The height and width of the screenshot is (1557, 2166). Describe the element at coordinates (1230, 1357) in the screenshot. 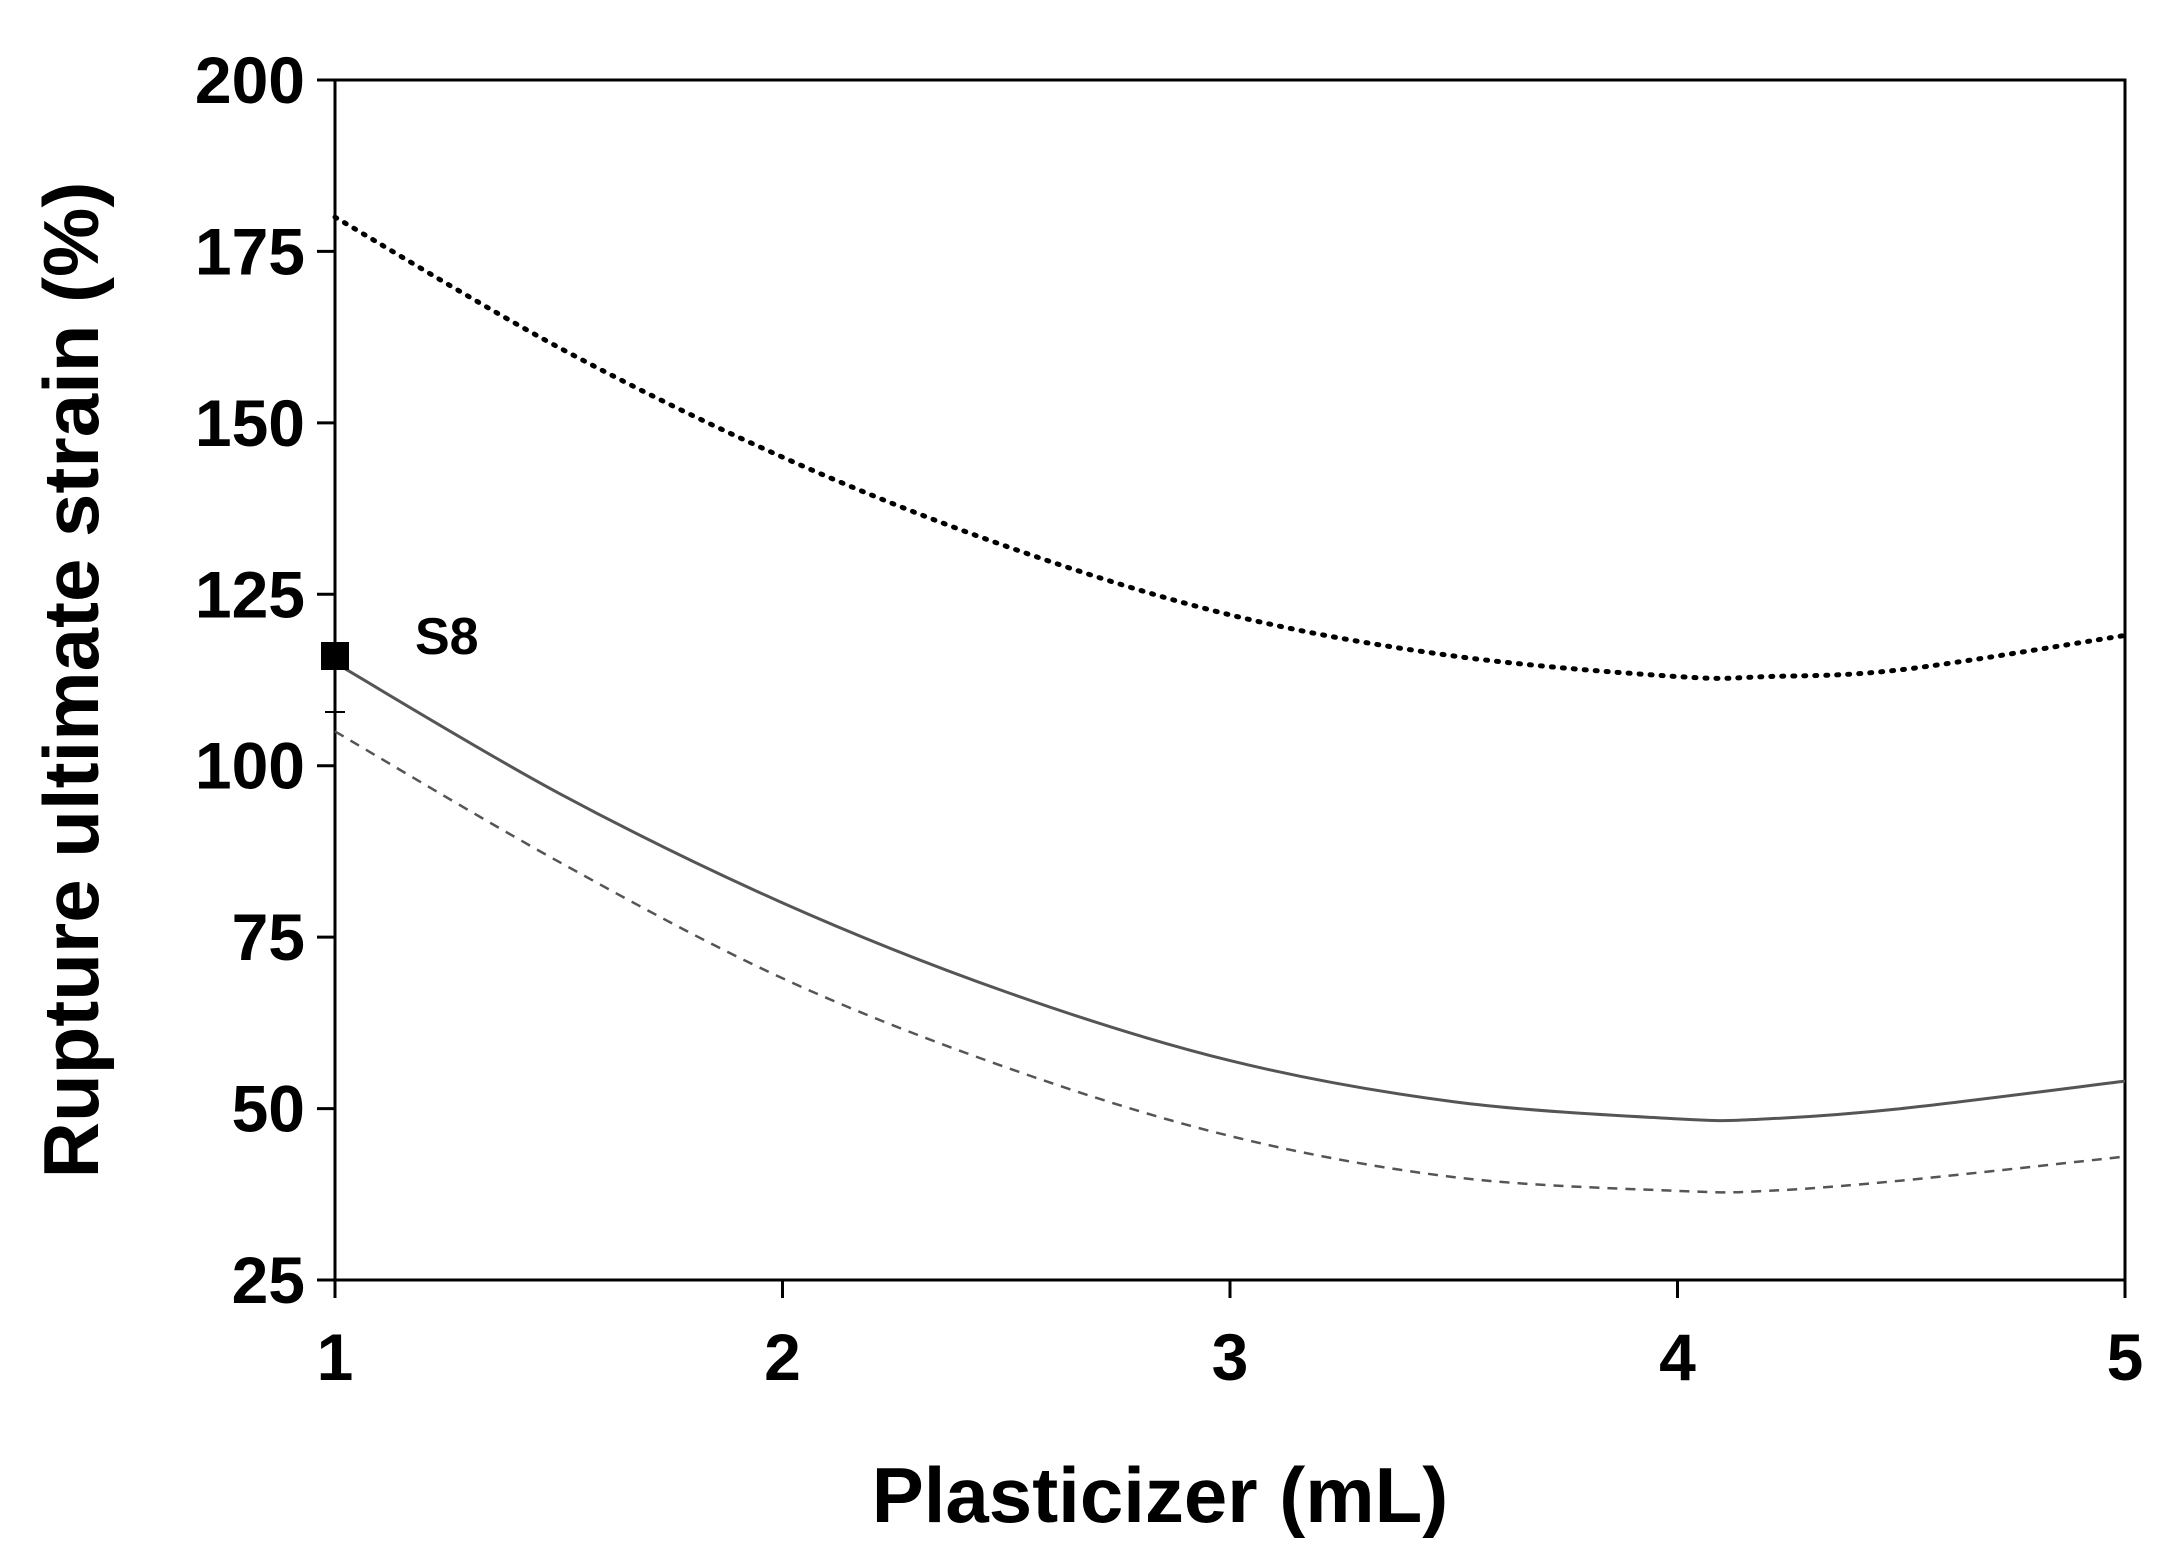

I see `x-tick-label: 3` at that location.